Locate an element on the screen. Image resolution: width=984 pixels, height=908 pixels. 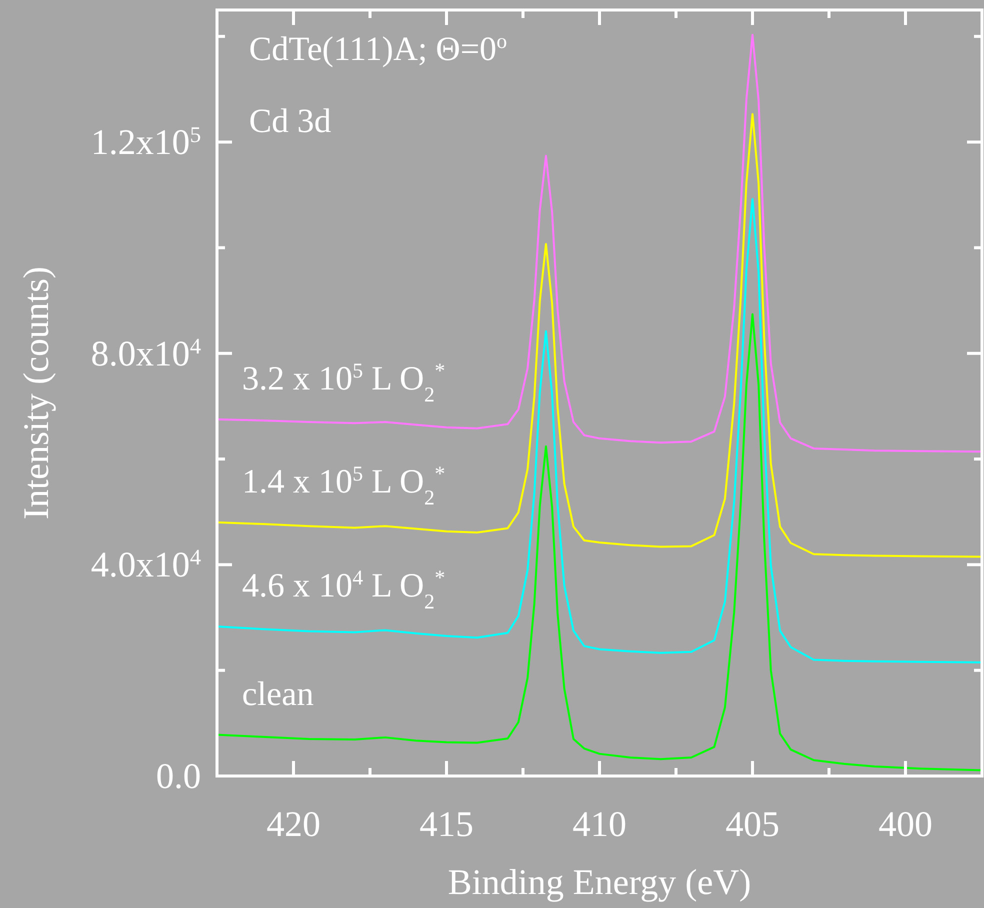
x-tick-label: 400 is located at coordinates (905, 824).